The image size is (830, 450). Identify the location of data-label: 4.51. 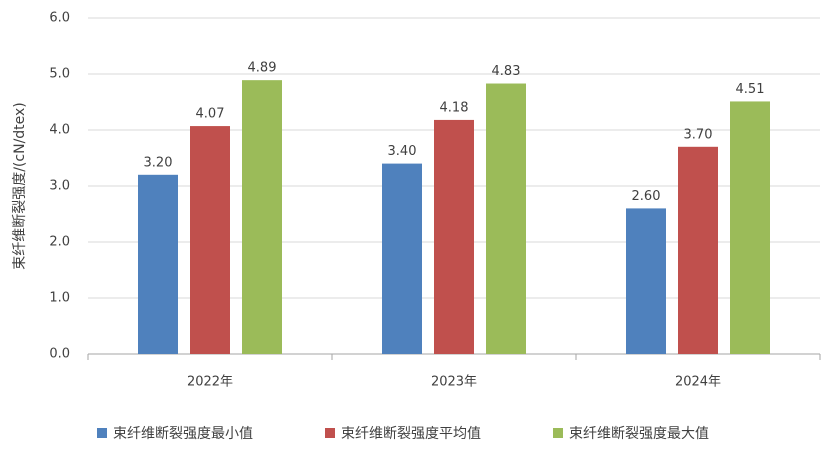
(750, 89).